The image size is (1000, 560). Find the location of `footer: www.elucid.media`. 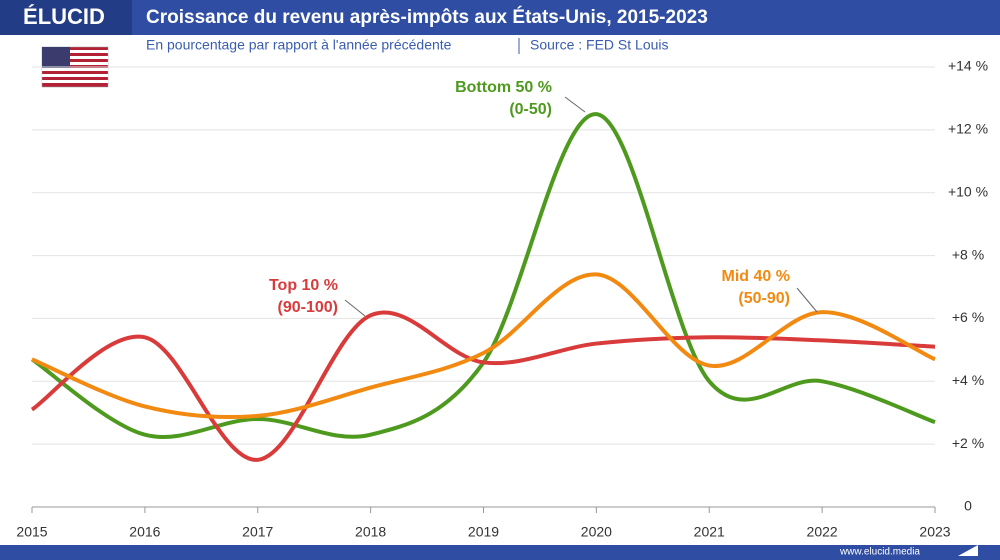

footer: www.elucid.media is located at coordinates (879, 552).